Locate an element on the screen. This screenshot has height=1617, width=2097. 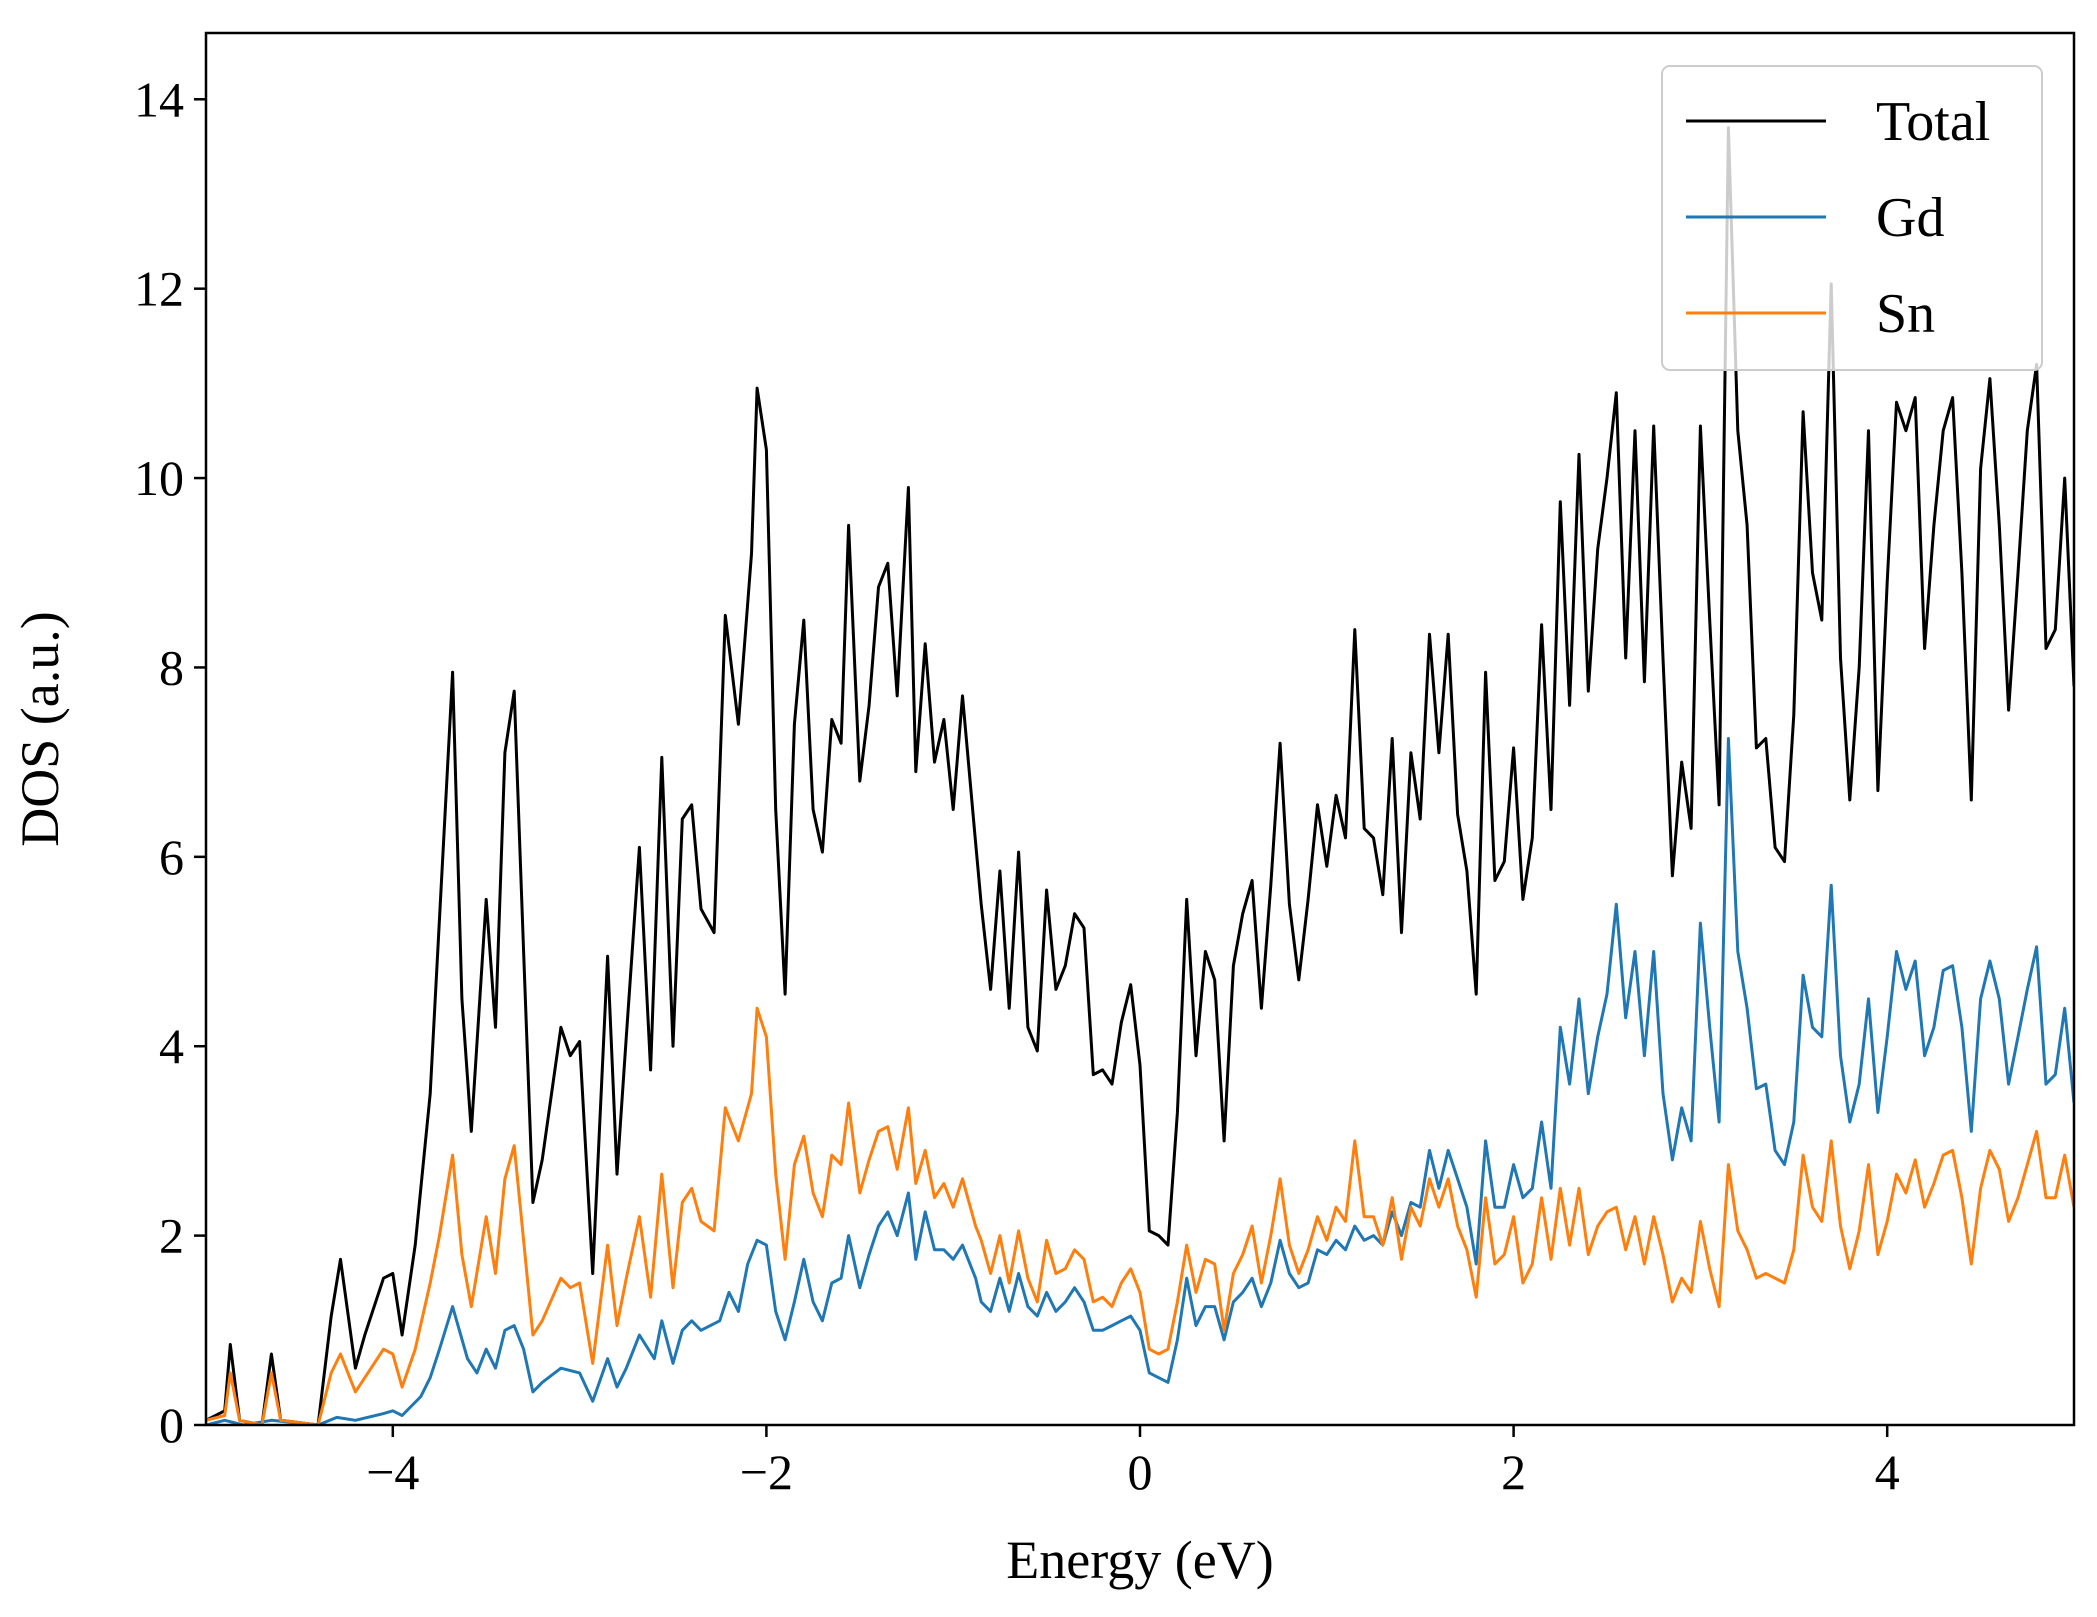
x-tick-label: 2 is located at coordinates (1513, 1472).